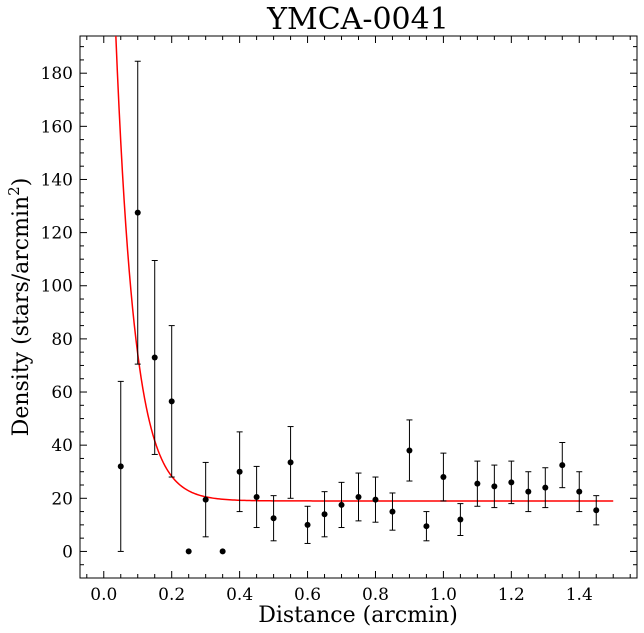 The height and width of the screenshot is (633, 644). I want to click on y-tick-label: 120, so click(57, 234).